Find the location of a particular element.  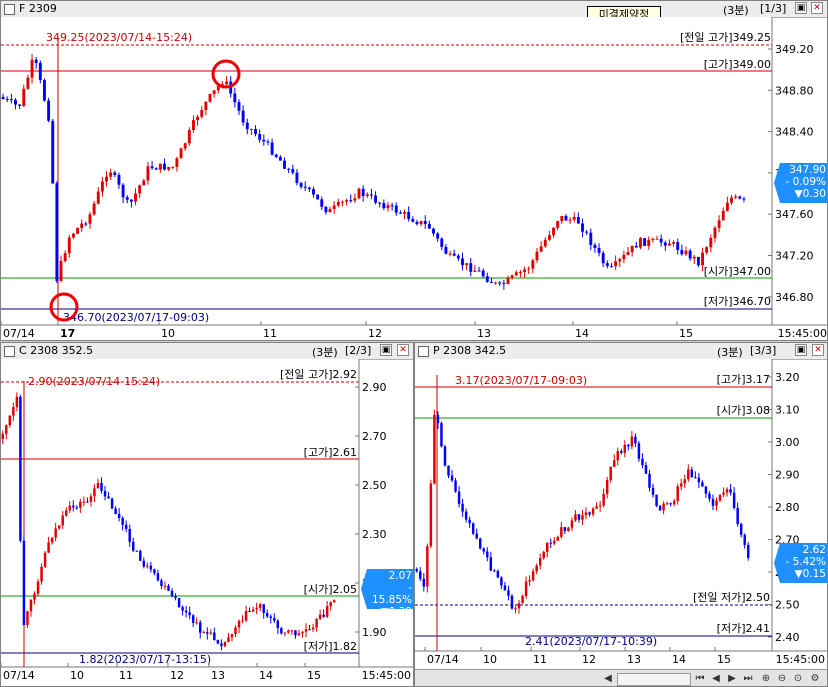

y-tick-label: 3.20 is located at coordinates (787, 377).